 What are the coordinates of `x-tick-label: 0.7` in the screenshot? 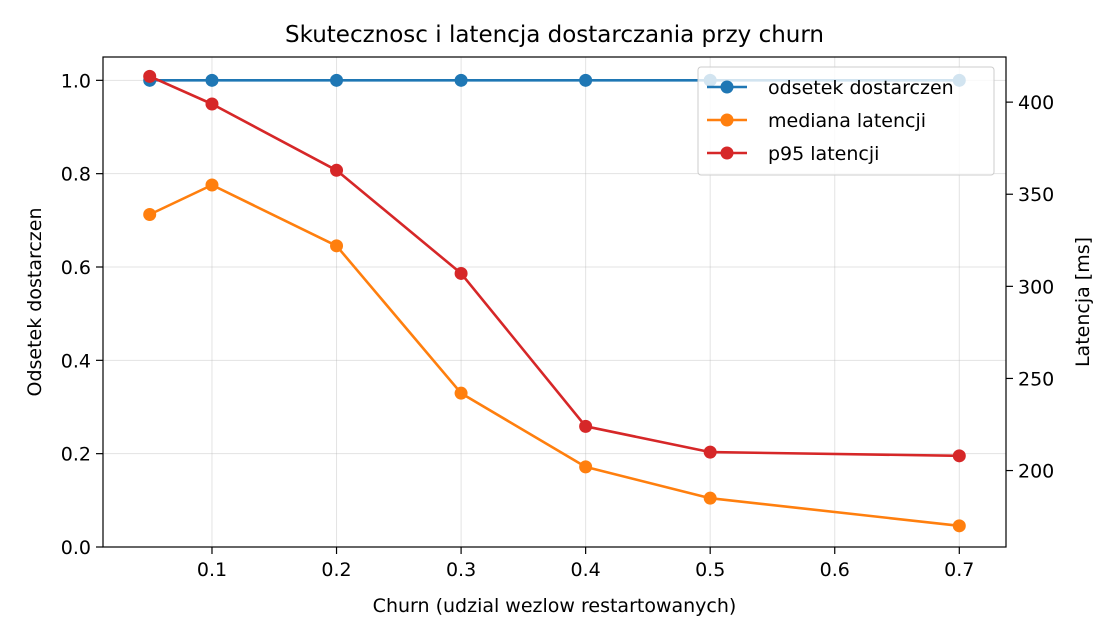 It's located at (959, 570).